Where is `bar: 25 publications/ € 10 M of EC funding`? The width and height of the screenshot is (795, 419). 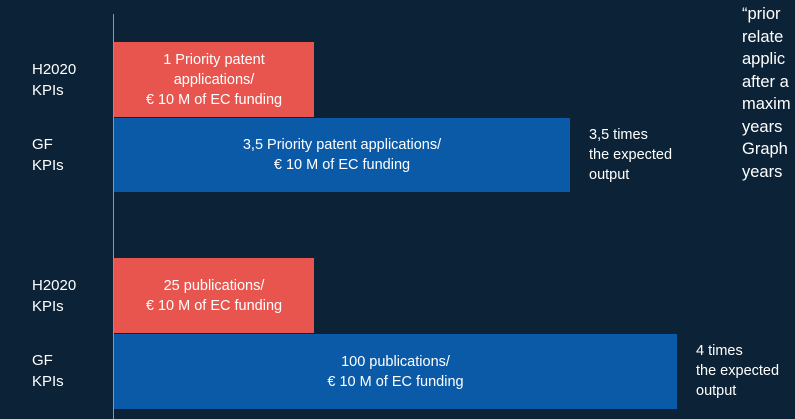
bar: 25 publications/ € 10 M of EC funding is located at coordinates (214, 295).